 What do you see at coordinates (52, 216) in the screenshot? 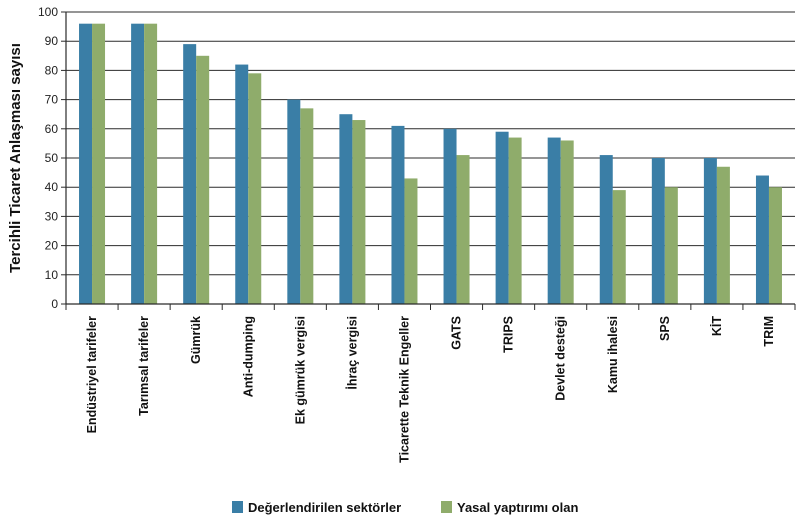
I see `y-tick-label: 30` at bounding box center [52, 216].